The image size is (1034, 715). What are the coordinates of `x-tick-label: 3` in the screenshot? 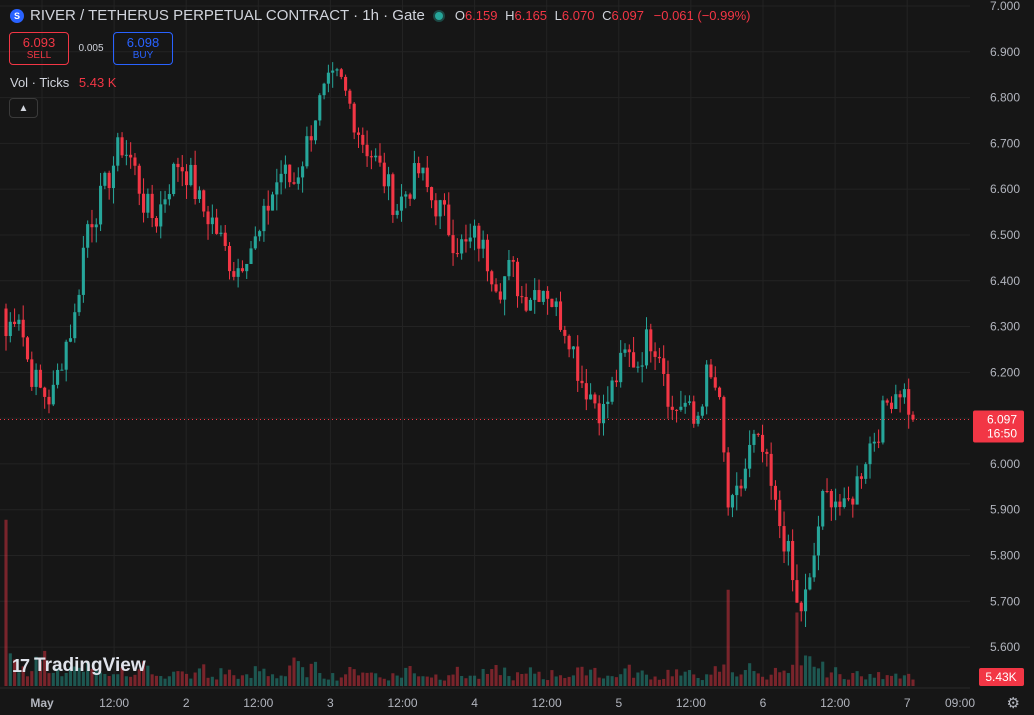 It's located at (330, 703).